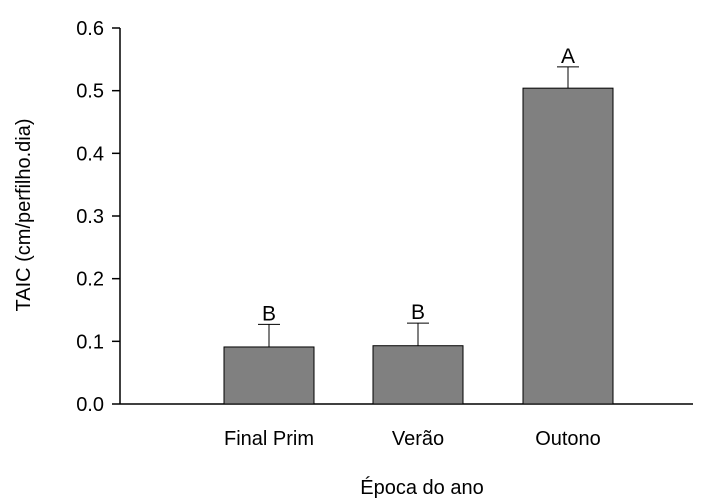  I want to click on x-tick-label: Outono, so click(568, 439).